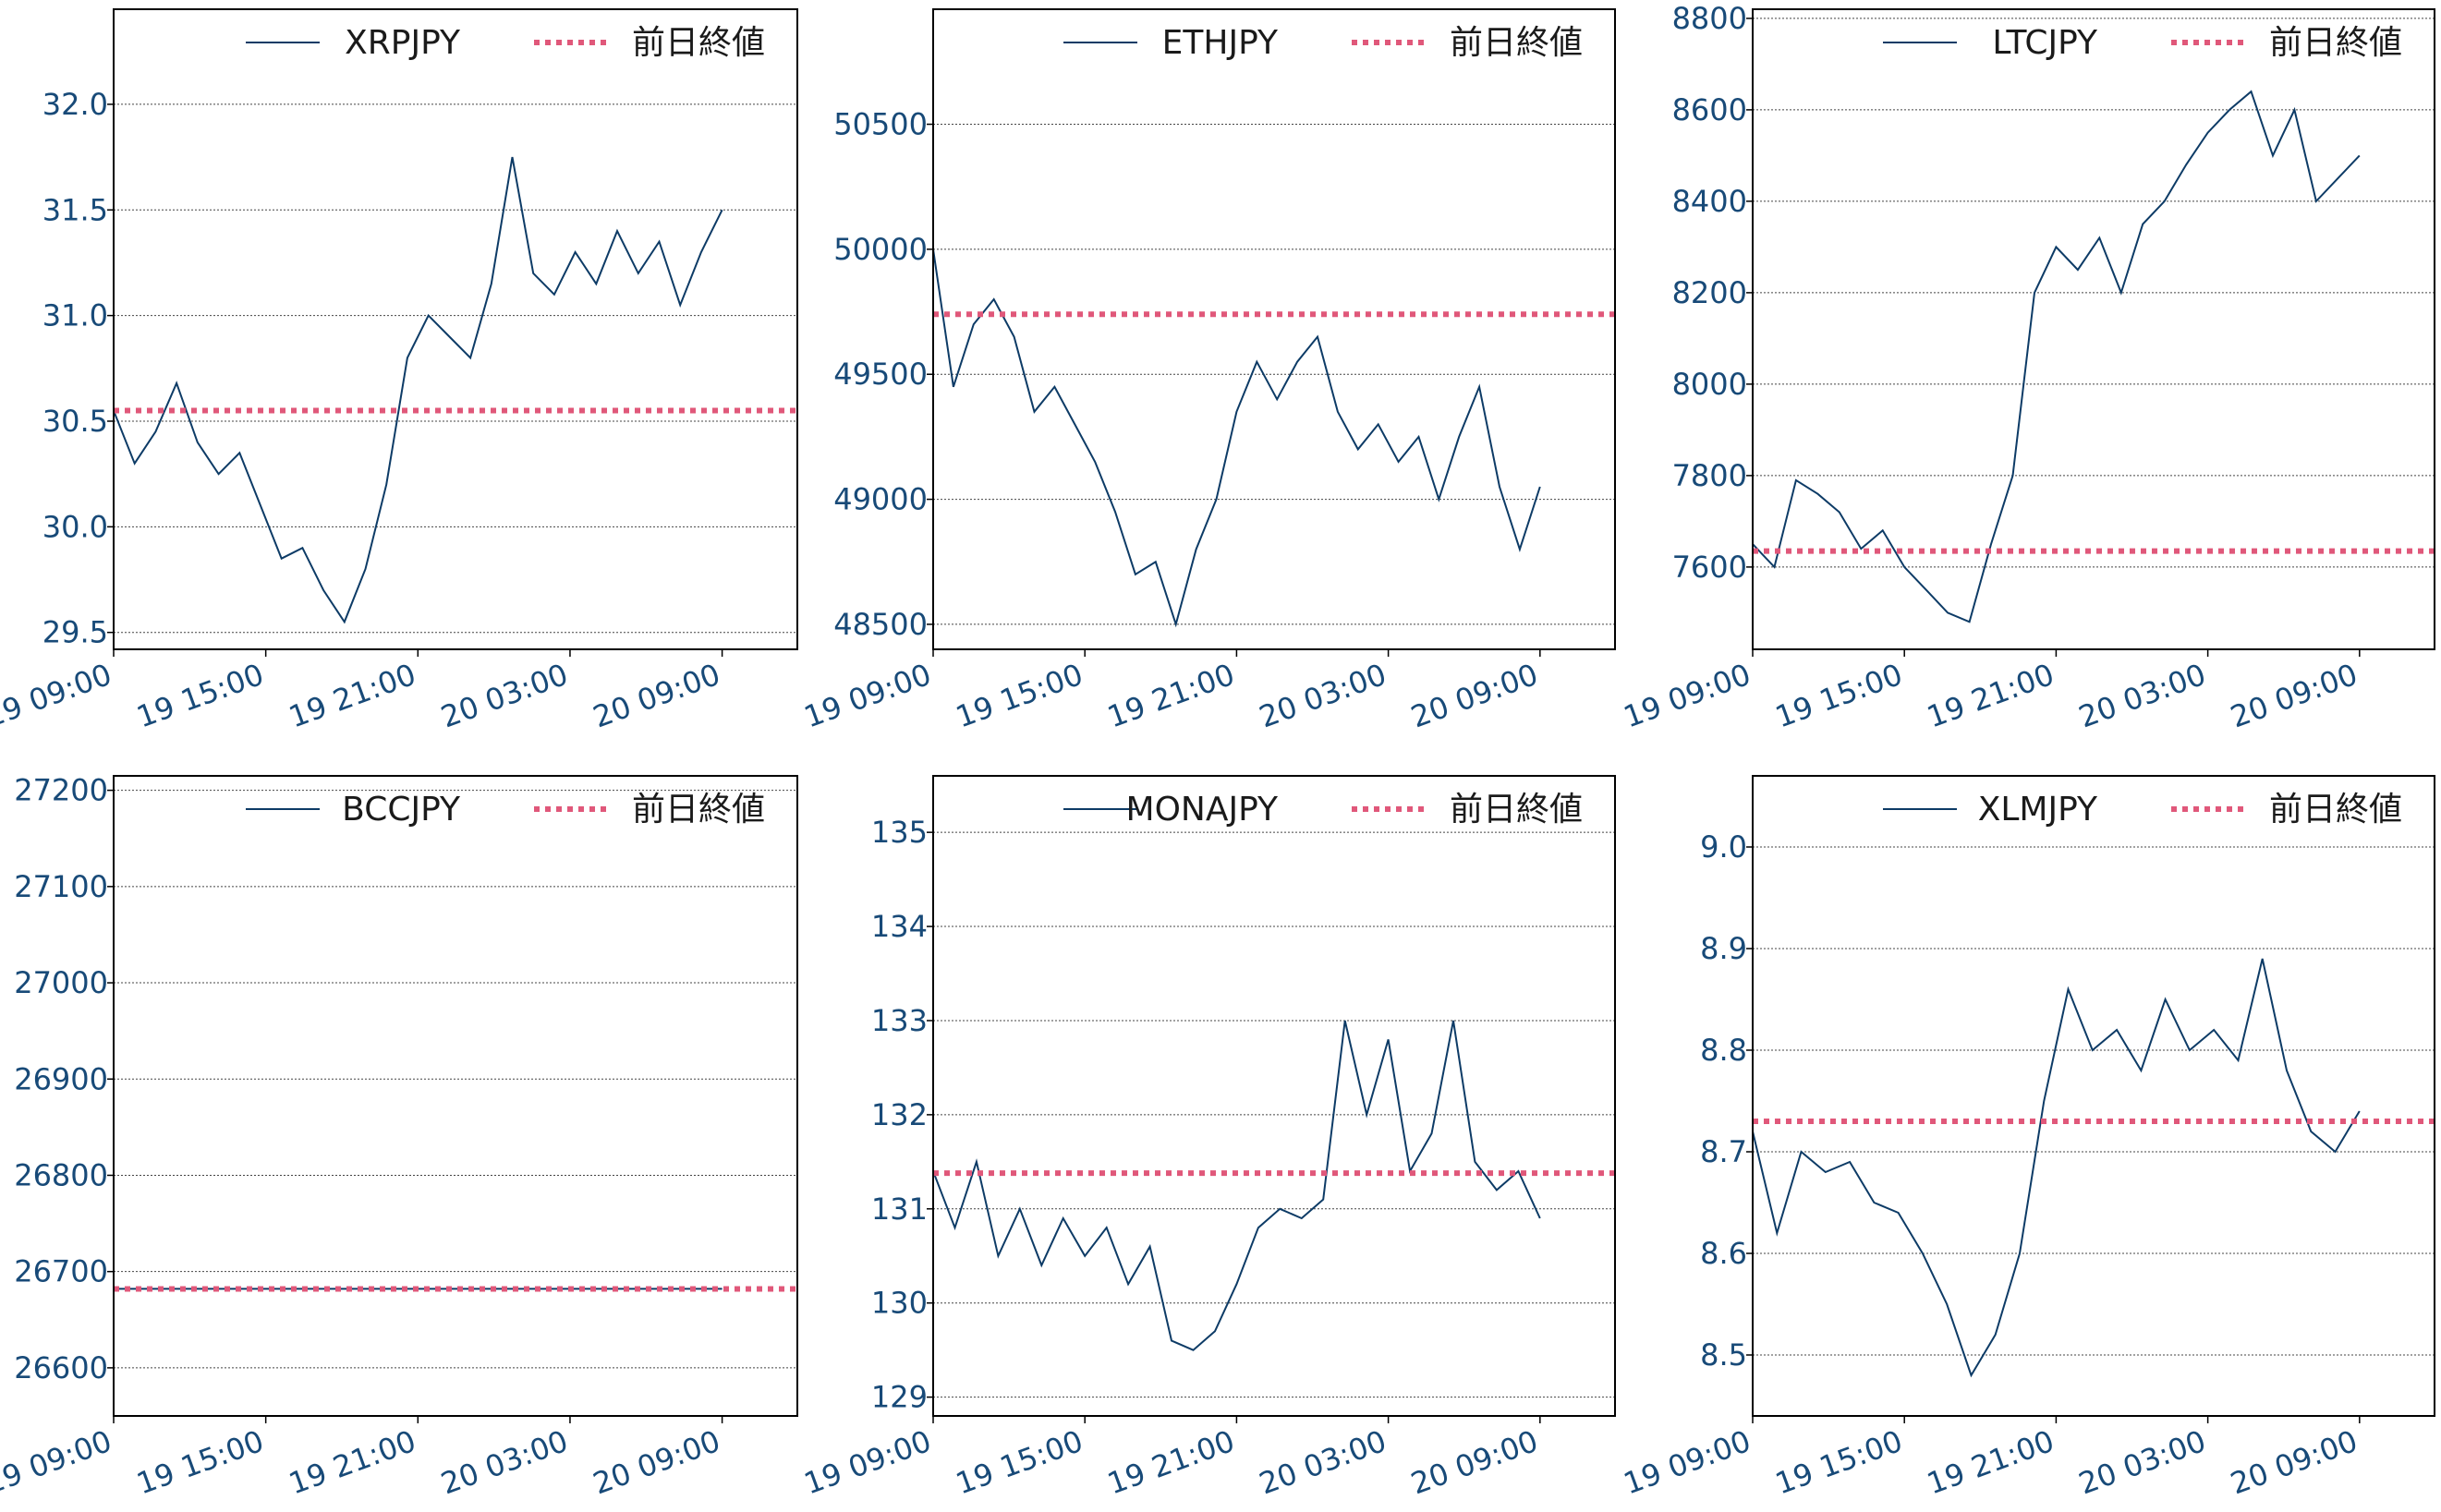  Describe the element at coordinates (1724, 847) in the screenshot. I see `y-tick-label: 9.0` at that location.